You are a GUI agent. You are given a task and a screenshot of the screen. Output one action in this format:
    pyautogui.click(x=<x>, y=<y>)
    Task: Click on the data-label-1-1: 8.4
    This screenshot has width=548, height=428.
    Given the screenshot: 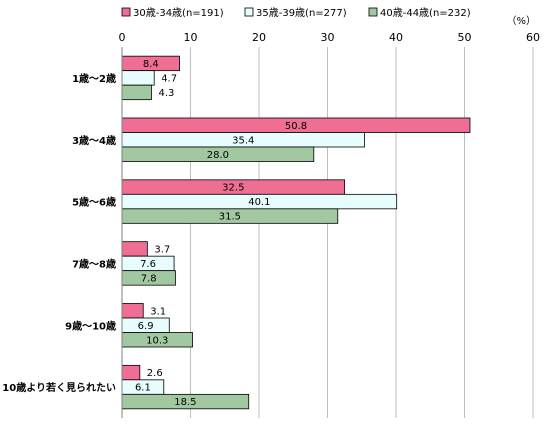 What is the action you would take?
    pyautogui.click(x=151, y=64)
    